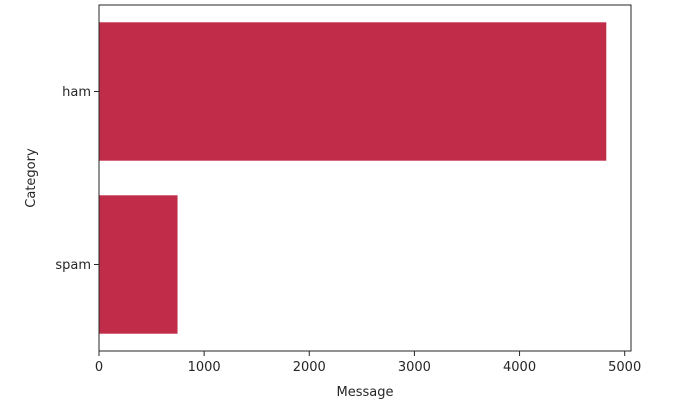 This screenshot has width=678, height=406. I want to click on x-tick-label: 4000, so click(519, 367).